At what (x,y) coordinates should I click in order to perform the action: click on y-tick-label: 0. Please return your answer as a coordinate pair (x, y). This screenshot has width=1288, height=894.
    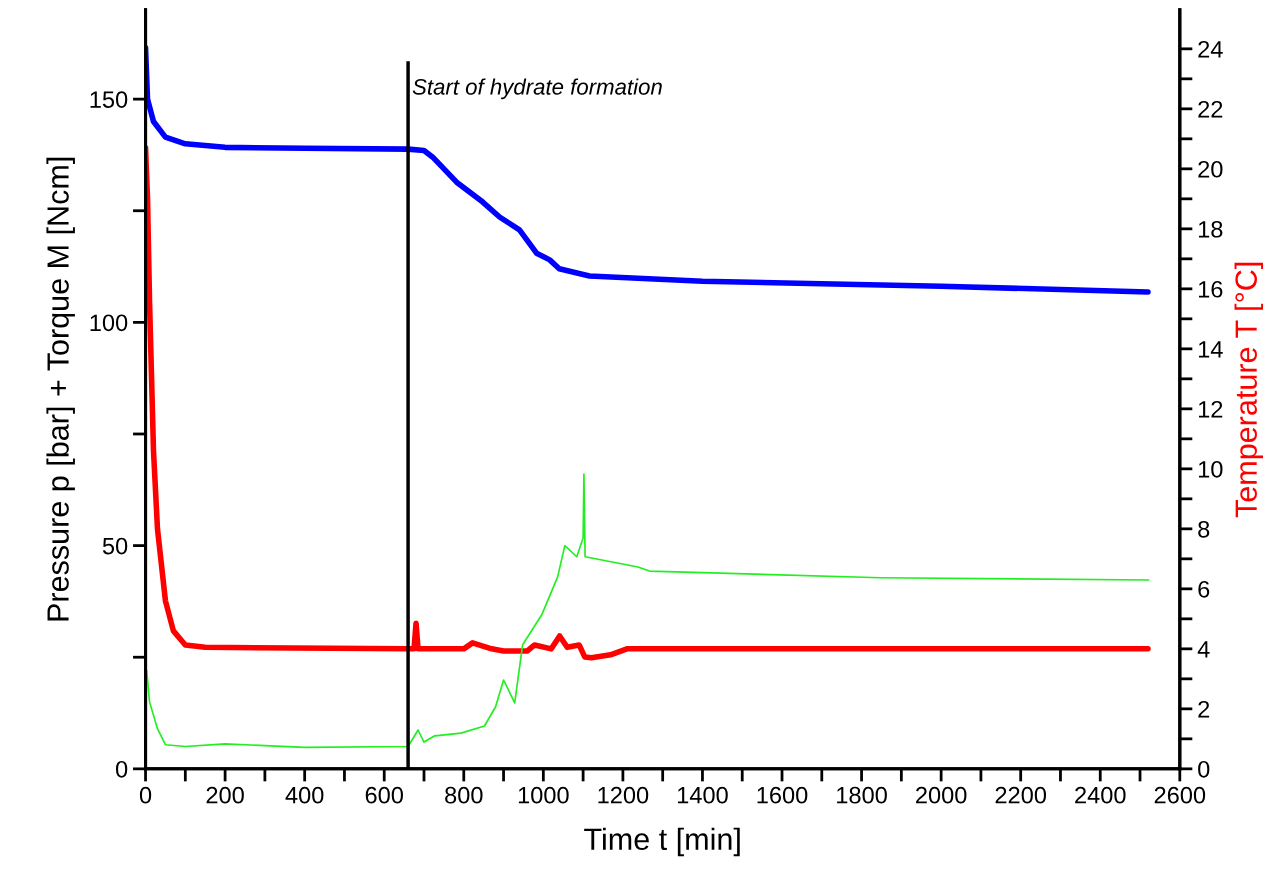
    Looking at the image, I should click on (121, 769).